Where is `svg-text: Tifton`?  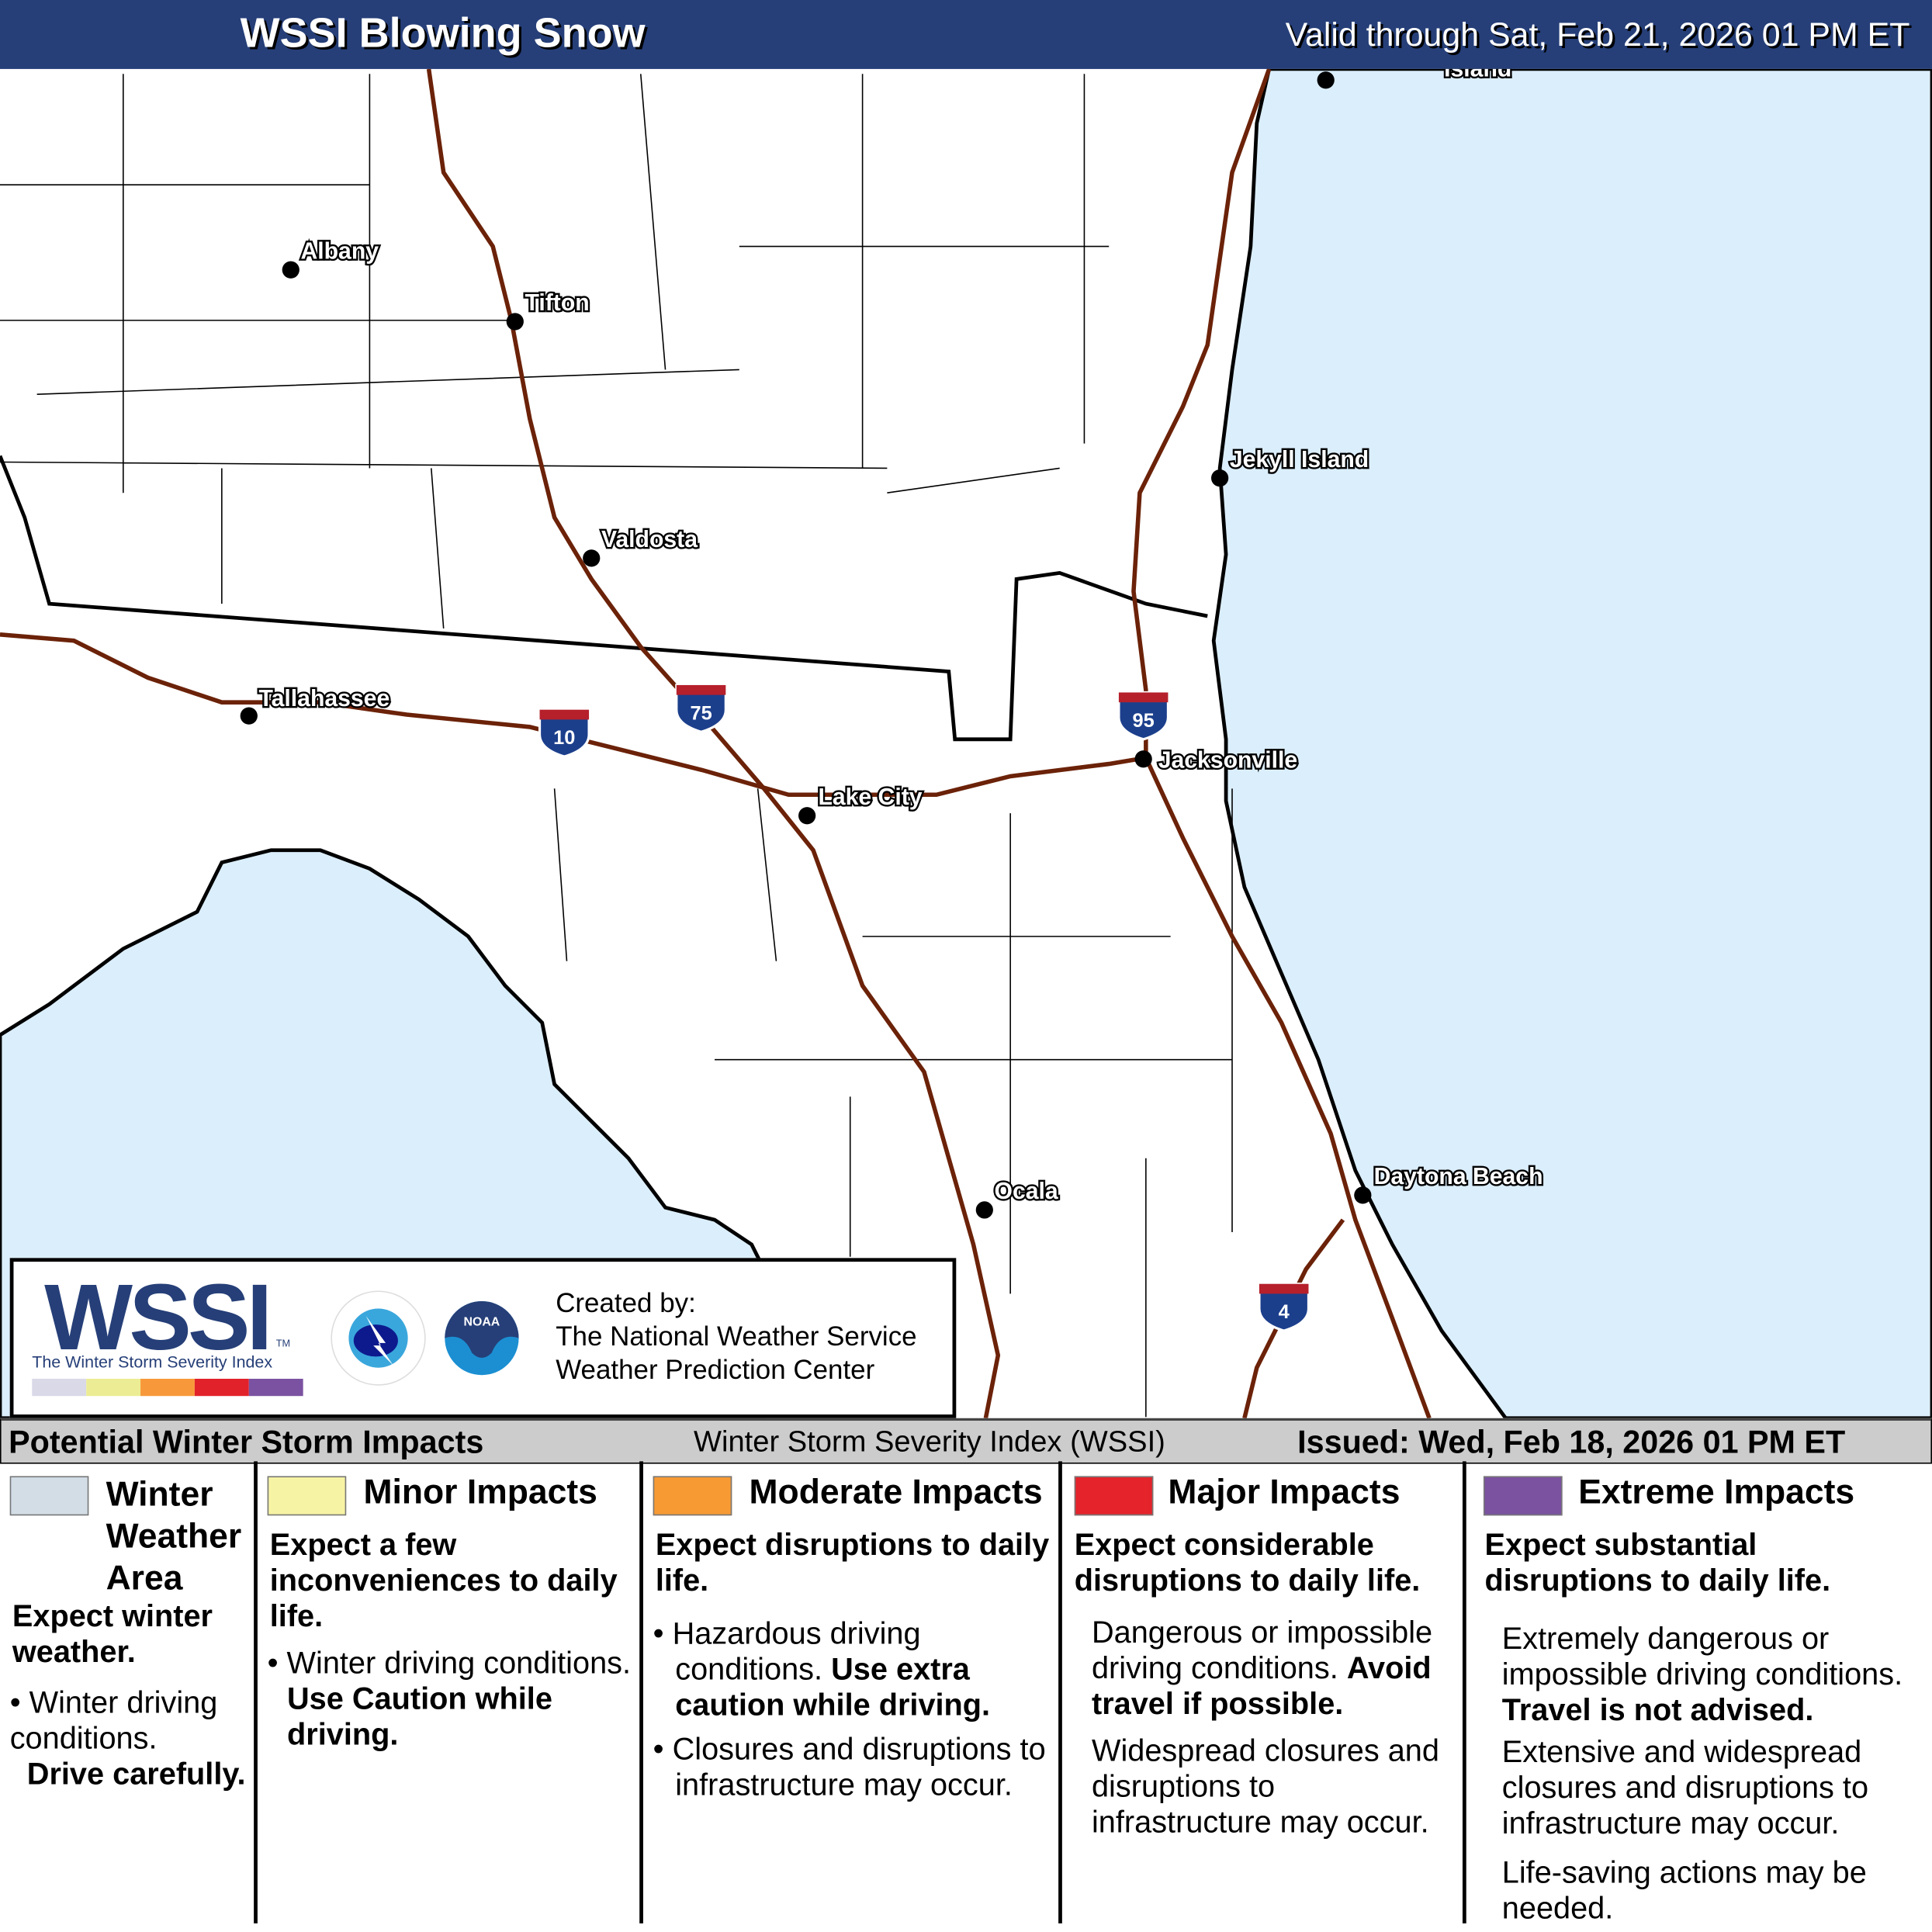 svg-text: Tifton is located at coordinates (557, 303).